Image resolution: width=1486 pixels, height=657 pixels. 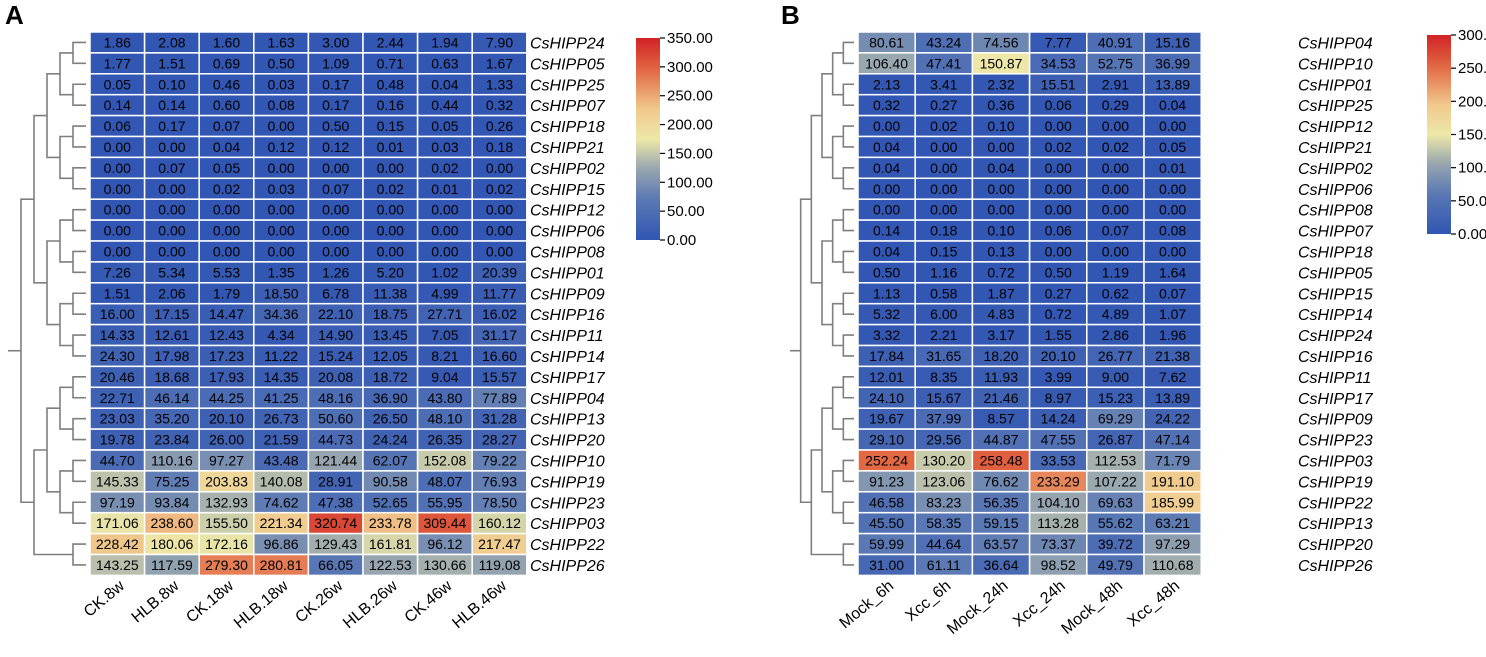 What do you see at coordinates (171, 293) in the screenshot?
I see `cell-value-label: 2.06` at bounding box center [171, 293].